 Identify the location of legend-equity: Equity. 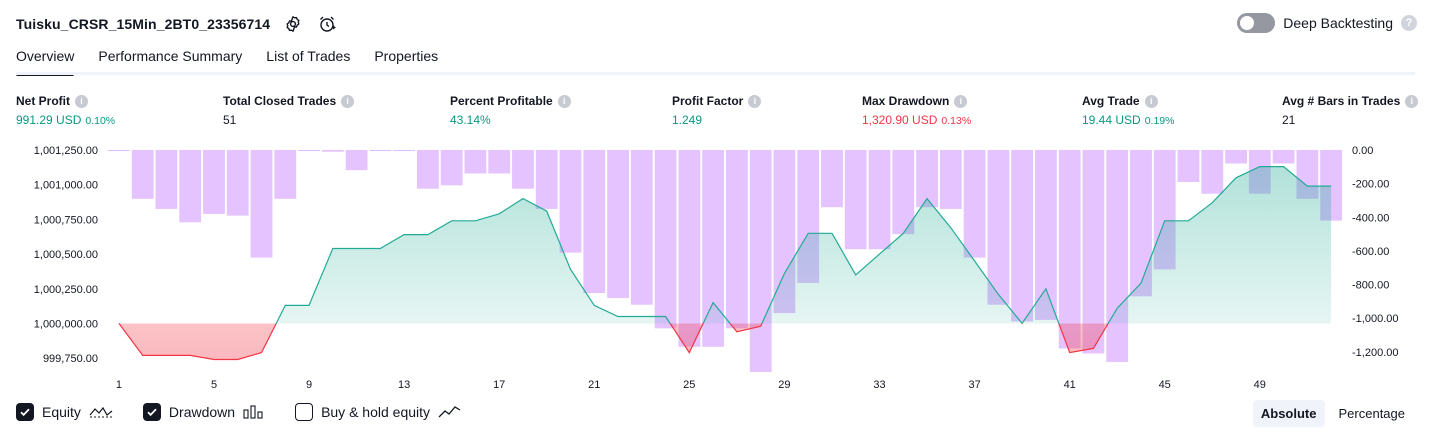
(64, 412).